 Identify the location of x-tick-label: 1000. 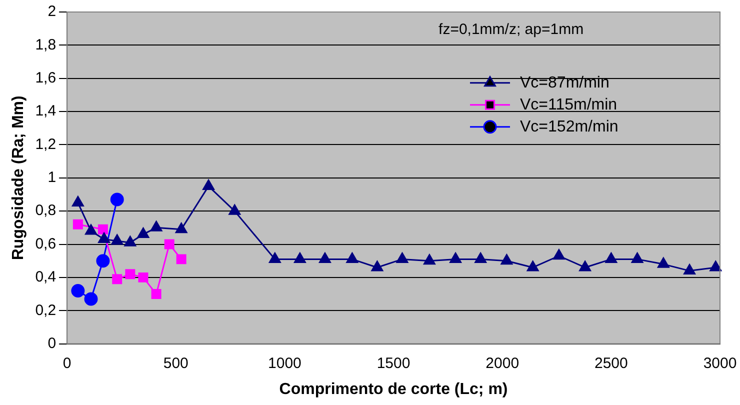
(285, 363).